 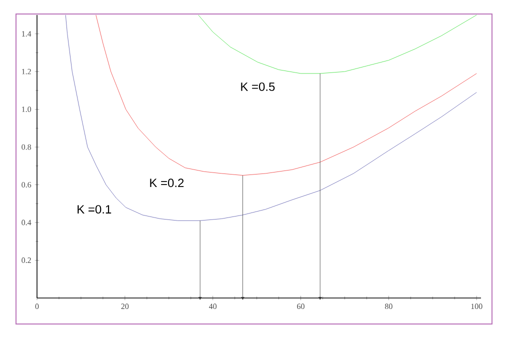 I want to click on x-tick-label: 80, so click(x=388, y=307).